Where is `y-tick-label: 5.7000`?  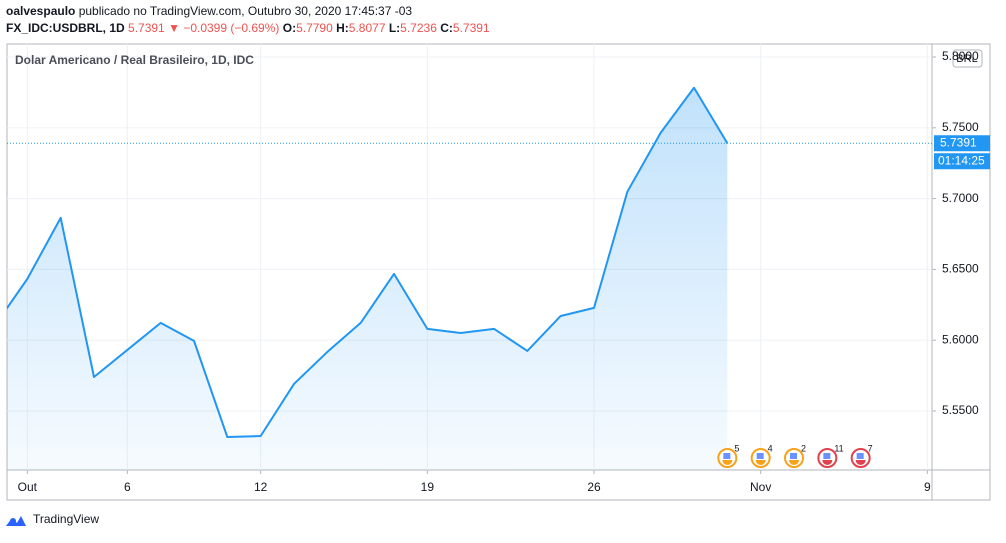 y-tick-label: 5.7000 is located at coordinates (960, 198).